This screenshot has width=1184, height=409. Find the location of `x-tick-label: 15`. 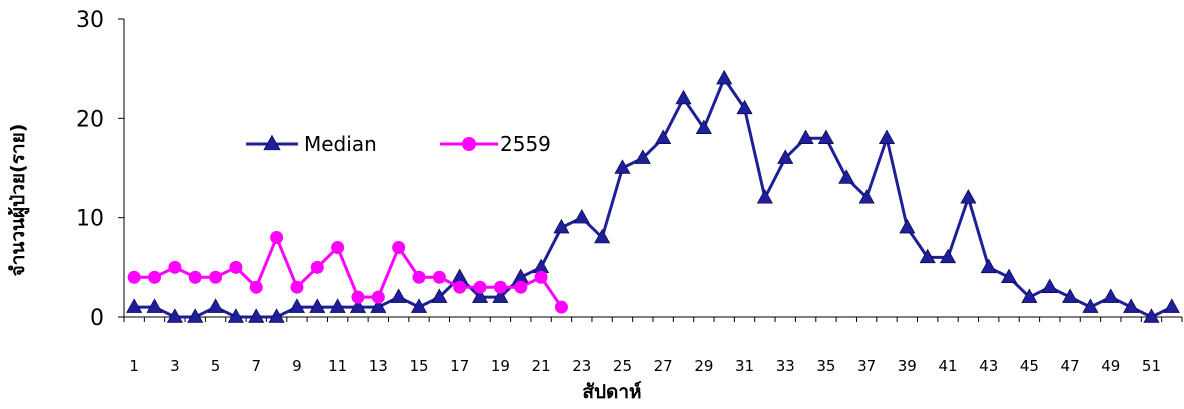

x-tick-label: 15 is located at coordinates (418, 366).